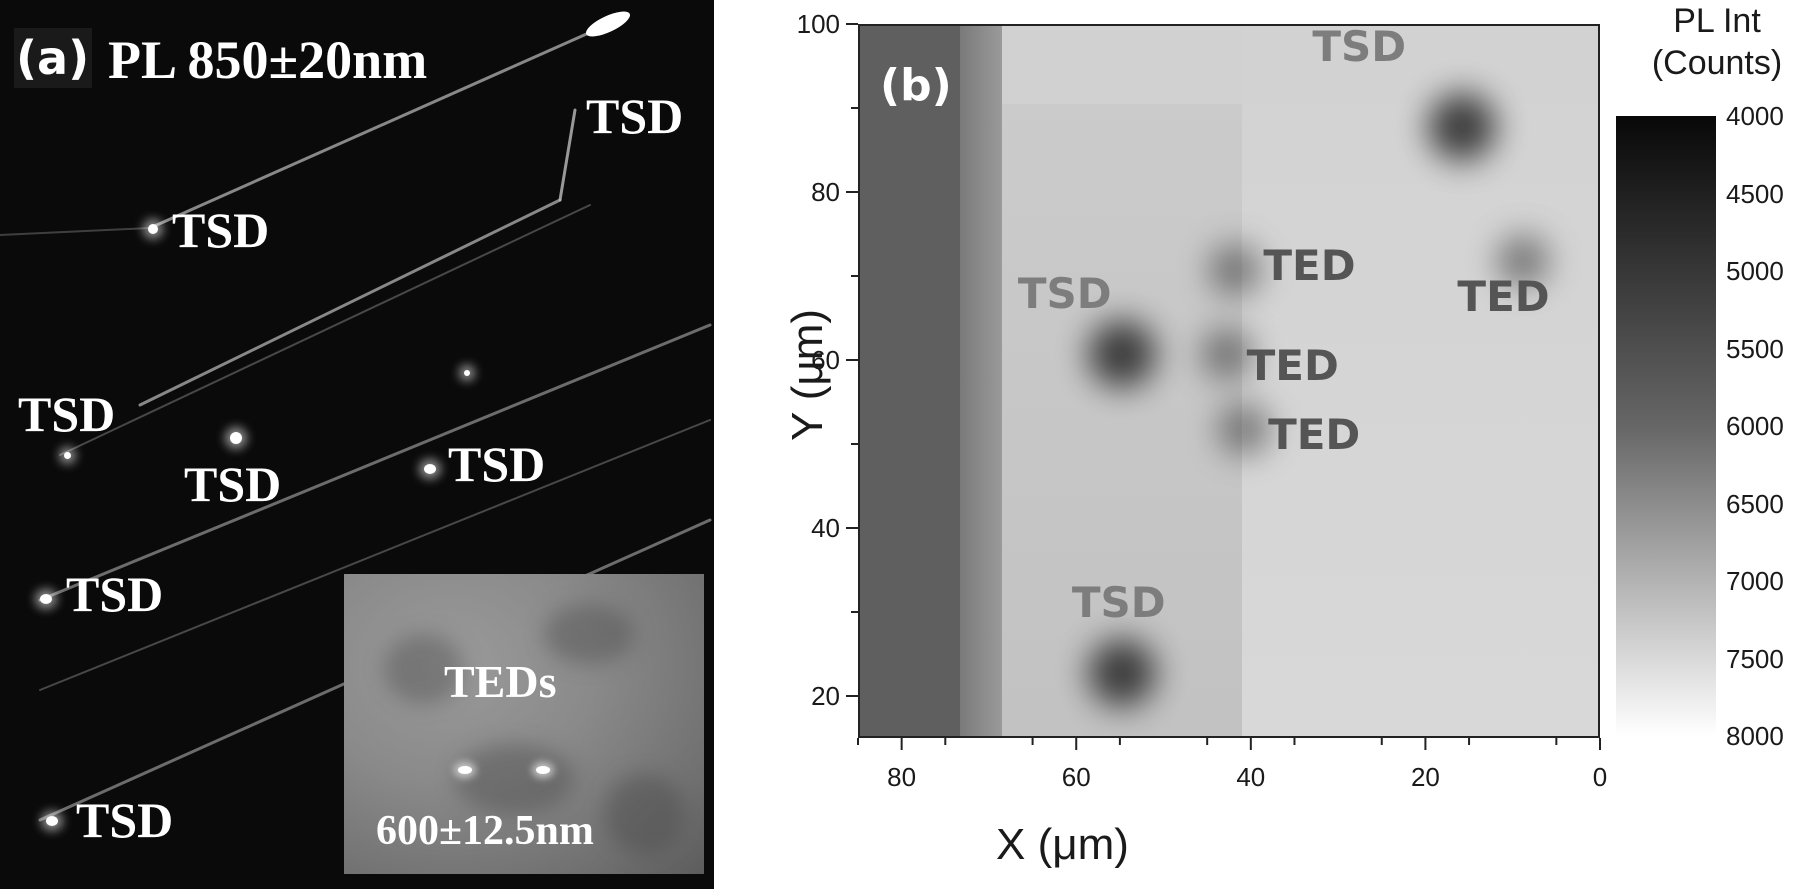 This screenshot has width=1800, height=889. Describe the element at coordinates (902, 777) in the screenshot. I see `x-tick-label: 80` at that location.